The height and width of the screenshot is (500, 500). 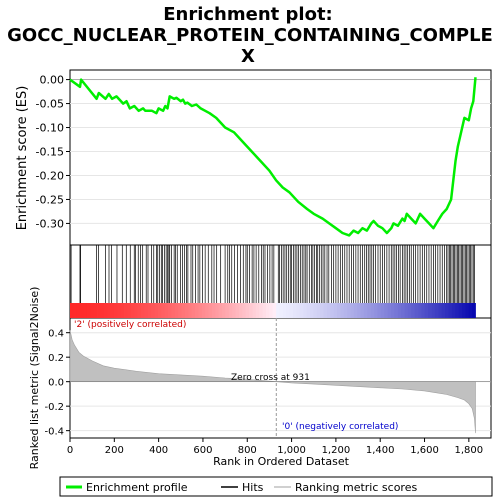 I want to click on metric-y-ticks: 0.4 0.2 0.0 -0.2 -0.4, so click(x=57, y=383).